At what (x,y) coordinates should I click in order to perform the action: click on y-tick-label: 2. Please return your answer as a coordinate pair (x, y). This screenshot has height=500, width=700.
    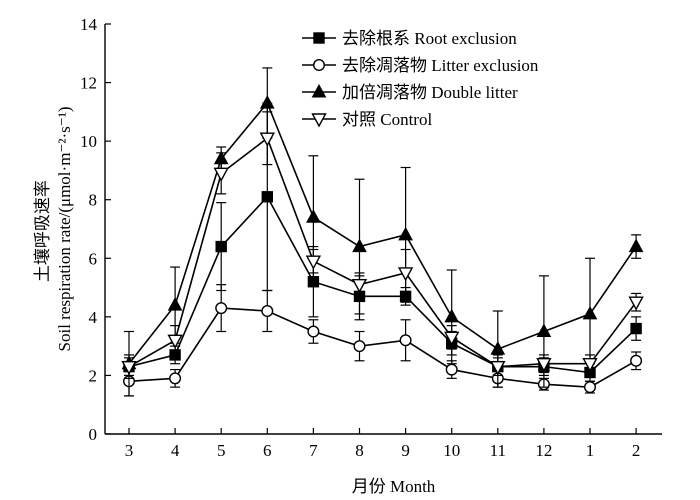
    Looking at the image, I should click on (93, 375).